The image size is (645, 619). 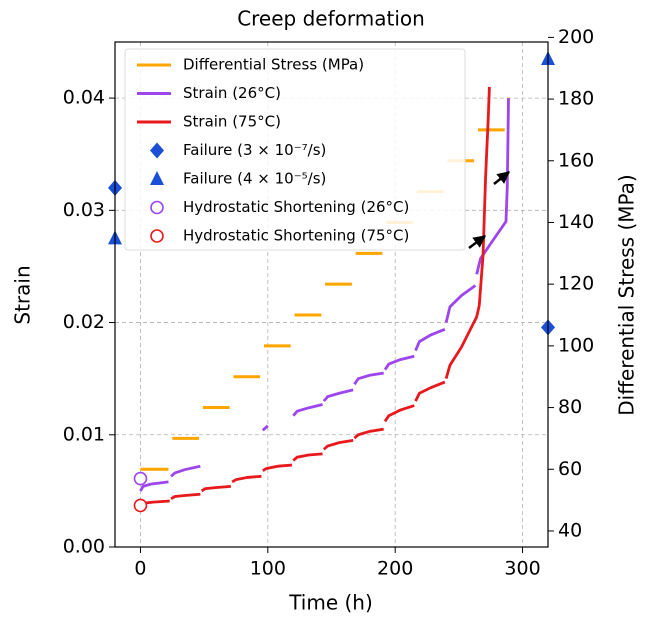 What do you see at coordinates (273, 65) in the screenshot?
I see `legend-label: Differential Stress (MPa)` at bounding box center [273, 65].